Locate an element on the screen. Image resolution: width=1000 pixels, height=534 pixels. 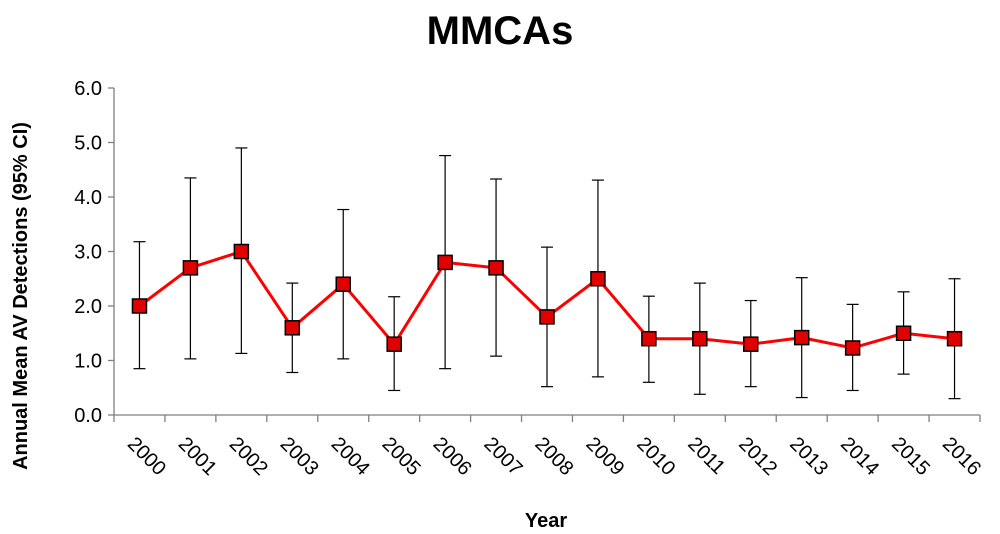
x-tick-label: 2002 is located at coordinates (248, 456).